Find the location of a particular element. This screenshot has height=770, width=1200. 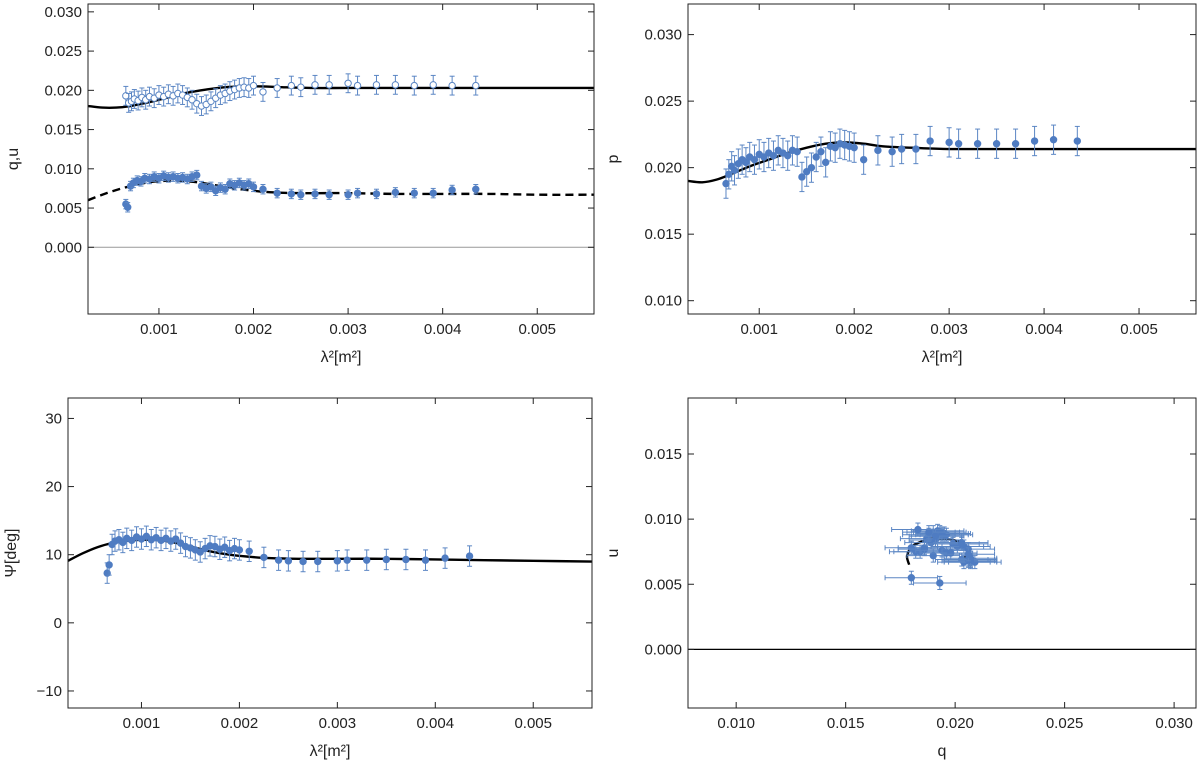

y-tick-label: 0.005 is located at coordinates (63, 208).